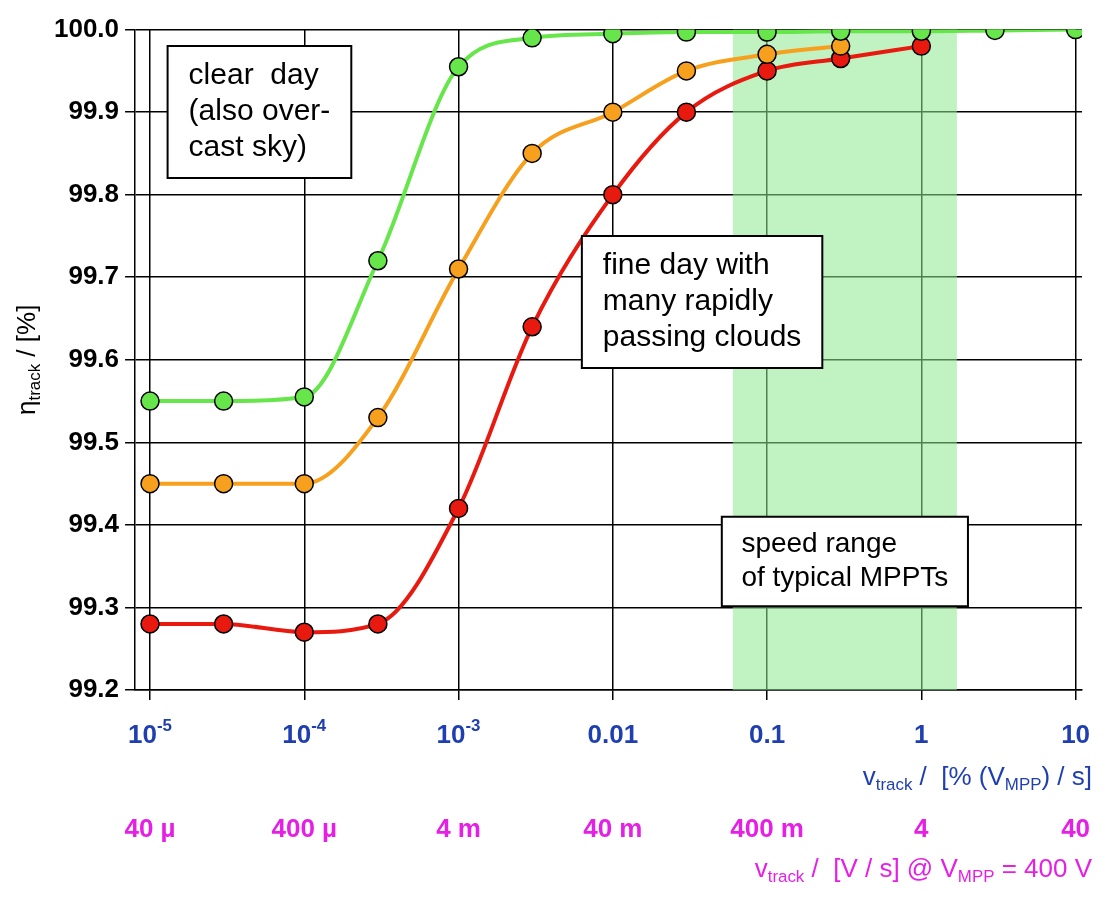 The image size is (1110, 913). What do you see at coordinates (613, 734) in the screenshot?
I see `x-tick-label: 0.01` at bounding box center [613, 734].